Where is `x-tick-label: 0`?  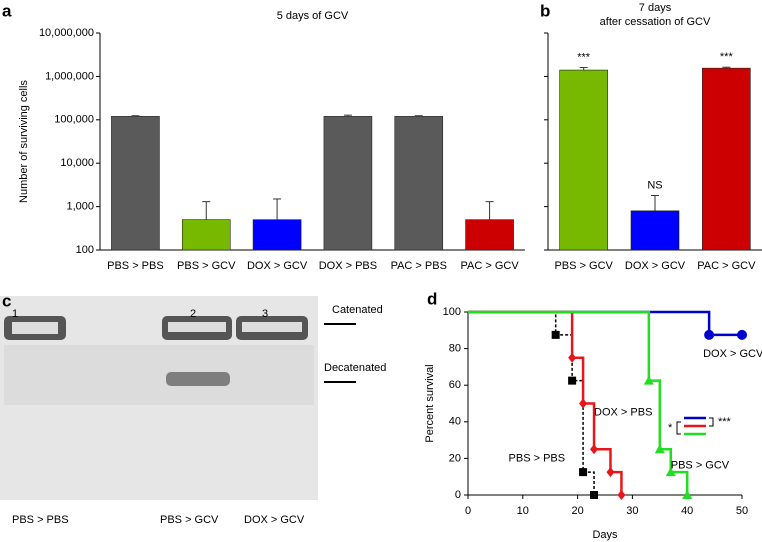
x-tick-label: 0 is located at coordinates (468, 511).